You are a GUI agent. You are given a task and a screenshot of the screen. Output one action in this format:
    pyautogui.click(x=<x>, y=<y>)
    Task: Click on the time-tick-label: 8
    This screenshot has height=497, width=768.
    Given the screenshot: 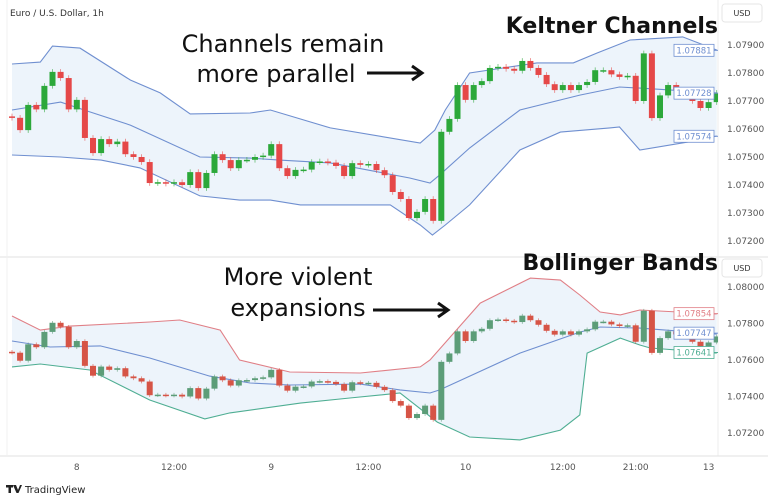 What is the action you would take?
    pyautogui.click(x=77, y=468)
    